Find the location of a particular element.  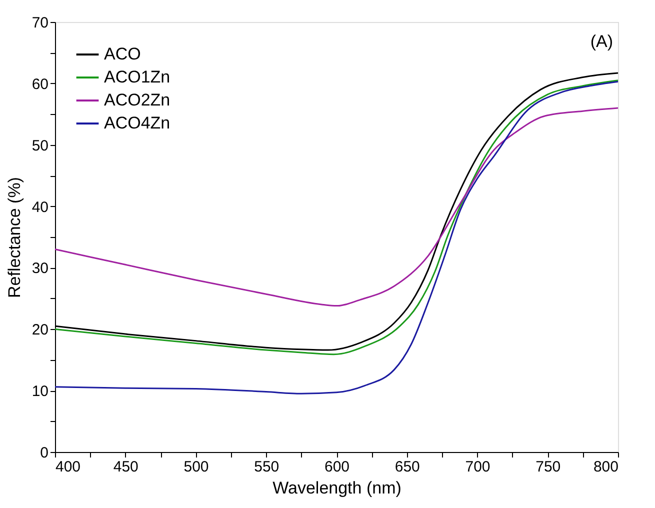

y-tick-label: 0 is located at coordinates (44, 453).